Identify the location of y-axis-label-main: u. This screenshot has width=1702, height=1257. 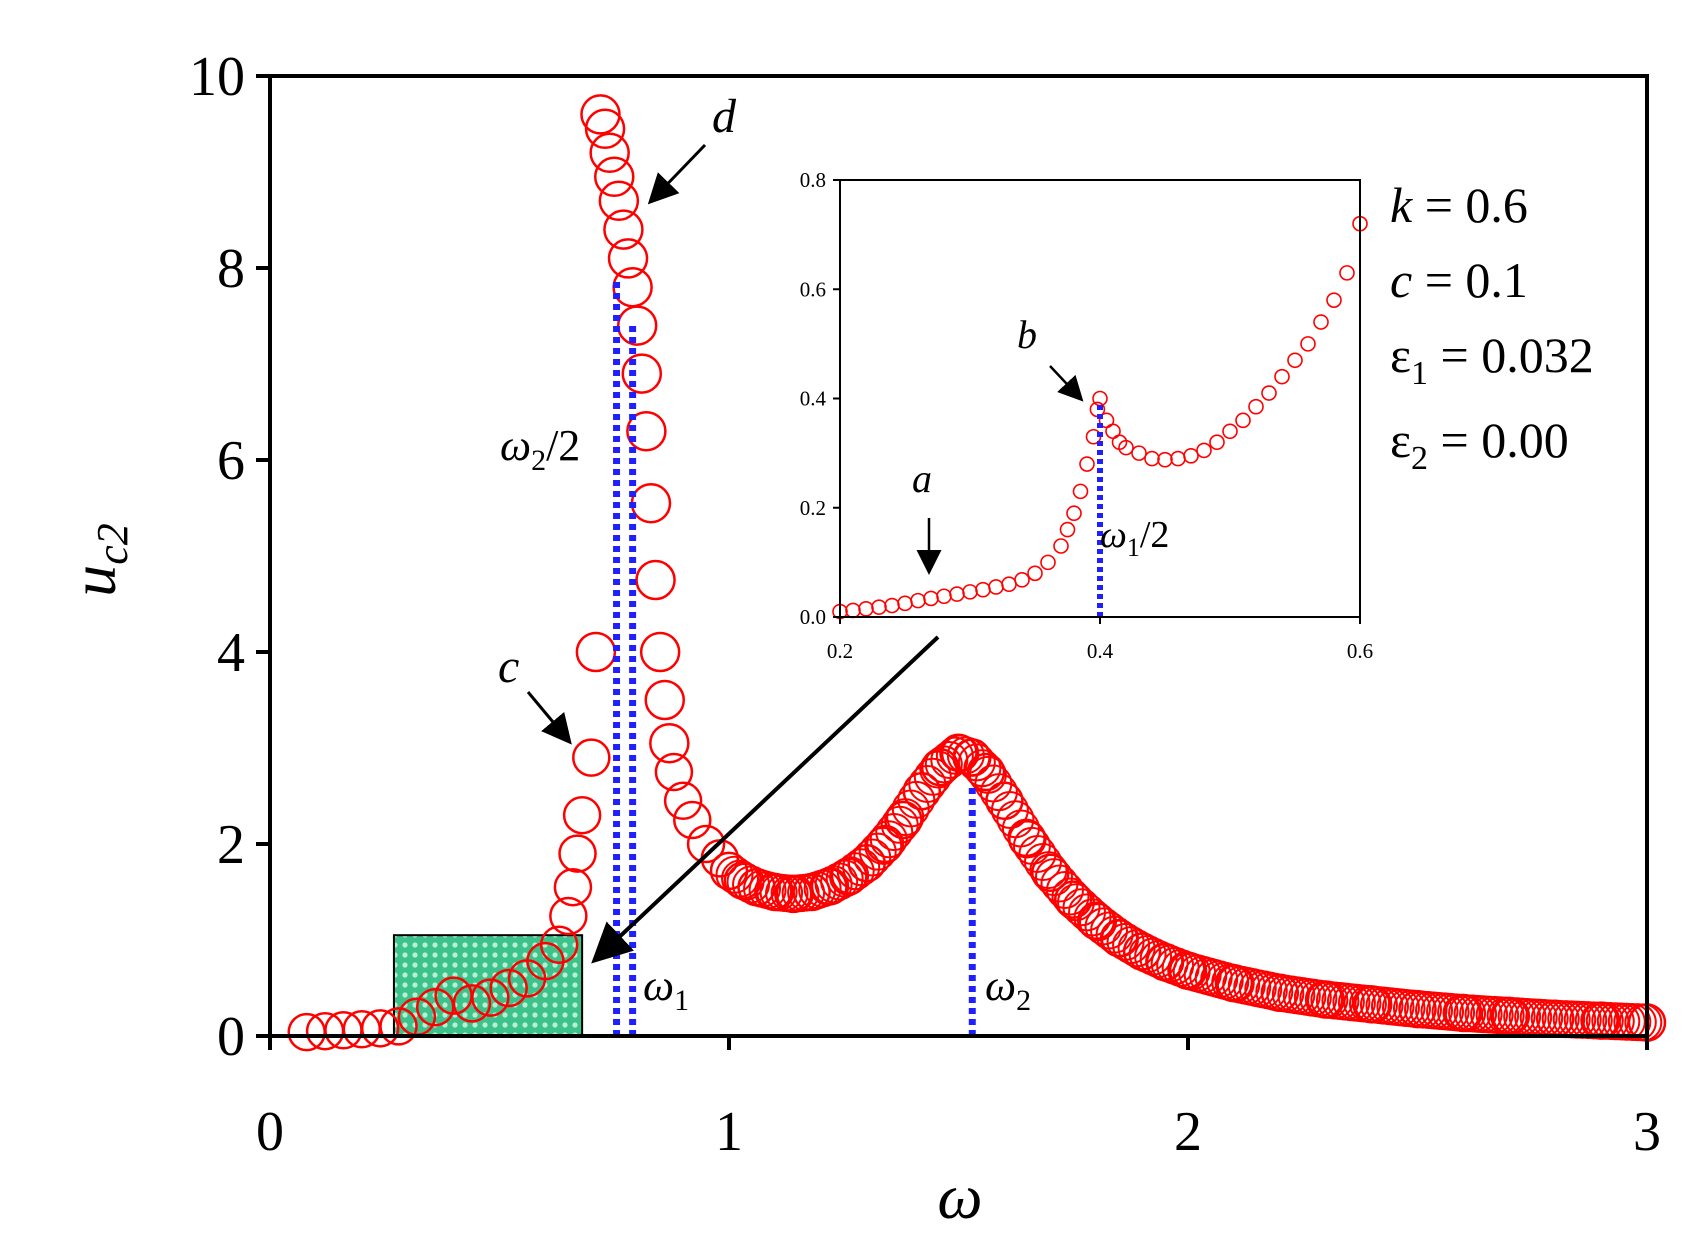
(93, 581).